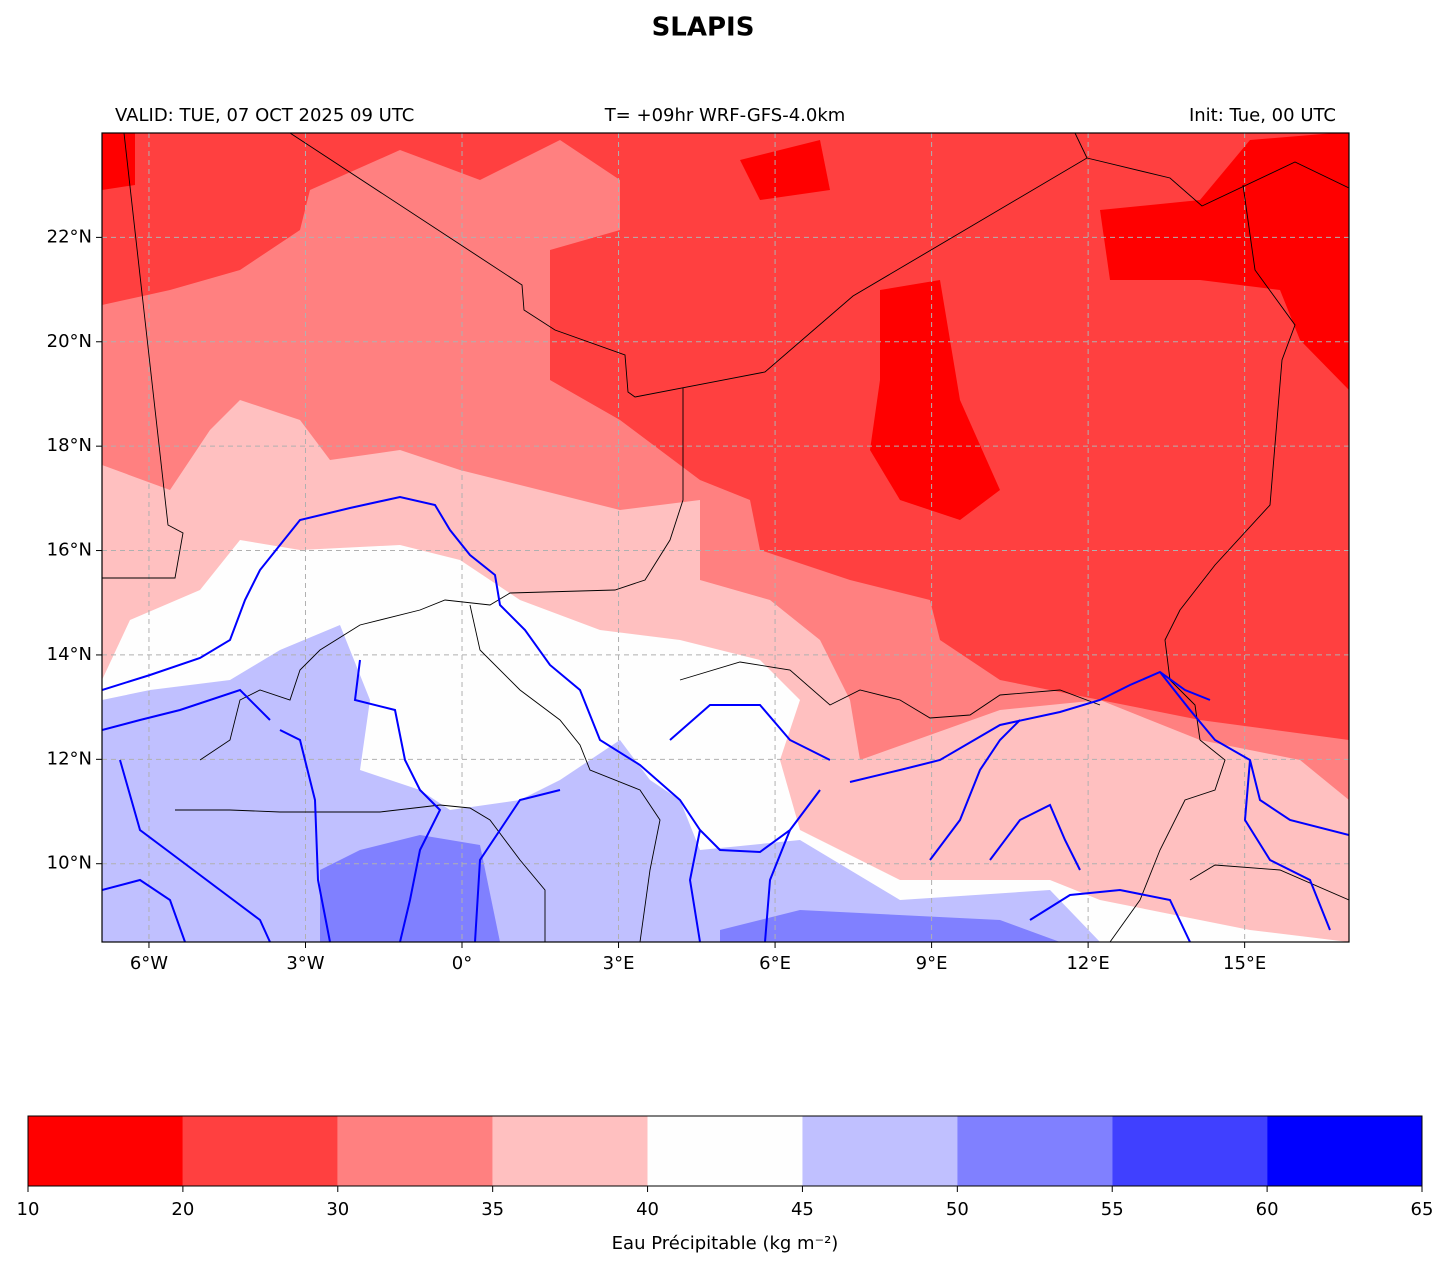 The height and width of the screenshot is (1273, 1451). What do you see at coordinates (619, 963) in the screenshot?
I see `lon-tick-label: 3°E` at bounding box center [619, 963].